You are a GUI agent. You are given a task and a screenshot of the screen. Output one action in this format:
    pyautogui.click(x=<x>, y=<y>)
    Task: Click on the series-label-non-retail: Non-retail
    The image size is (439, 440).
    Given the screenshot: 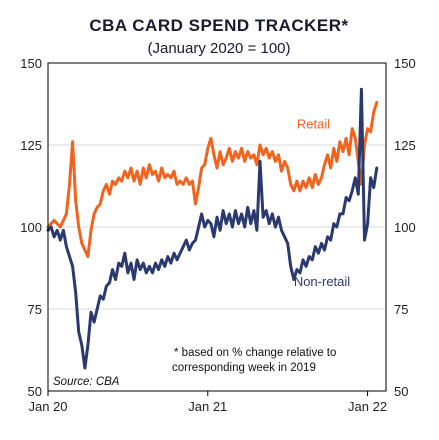 What is the action you would take?
    pyautogui.click(x=322, y=281)
    